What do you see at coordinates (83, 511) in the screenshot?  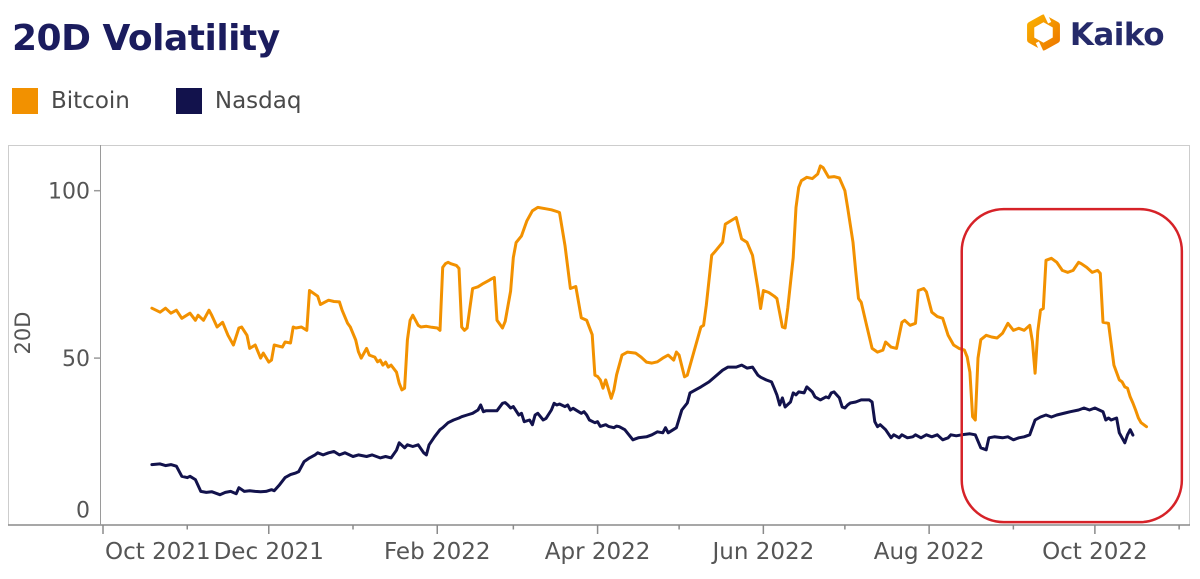 I see `y-tick-label: 0` at bounding box center [83, 511].